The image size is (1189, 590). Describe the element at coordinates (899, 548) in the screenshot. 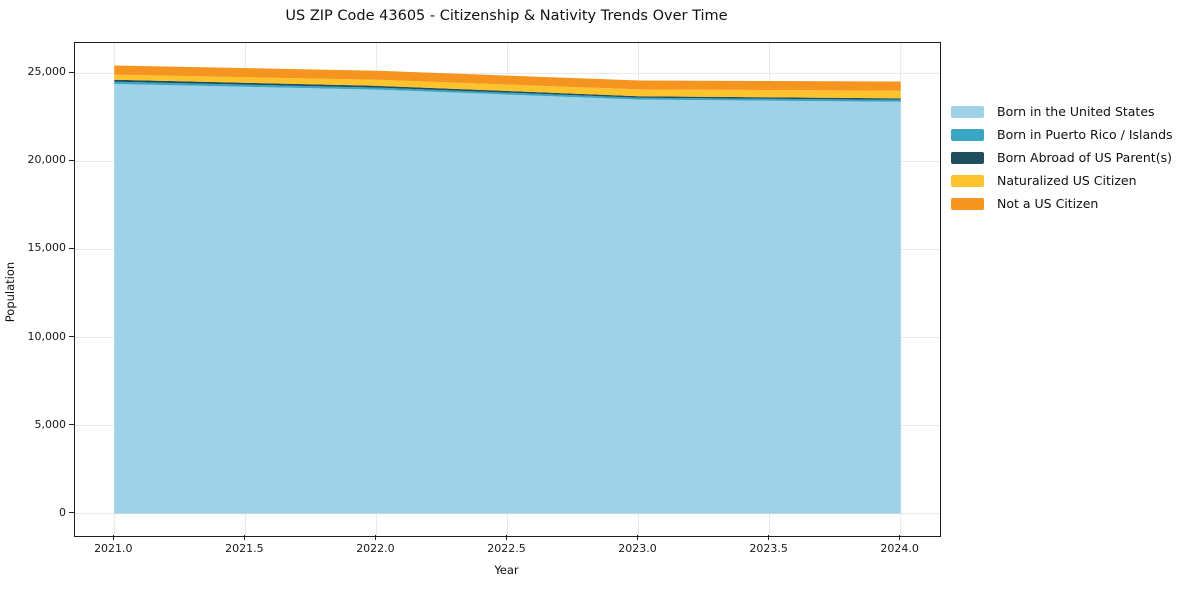

I see `x-tick-label: 2024.0` at that location.